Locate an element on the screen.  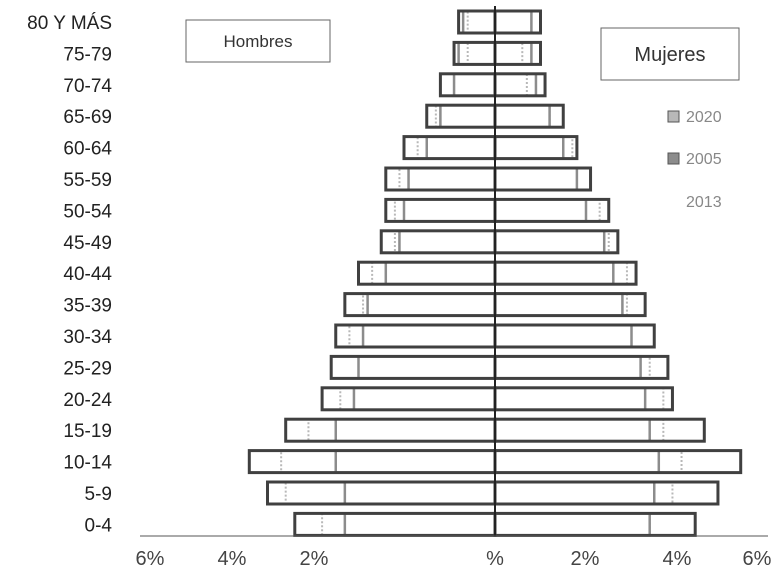
legend-label-2013: 2013 is located at coordinates (704, 202).